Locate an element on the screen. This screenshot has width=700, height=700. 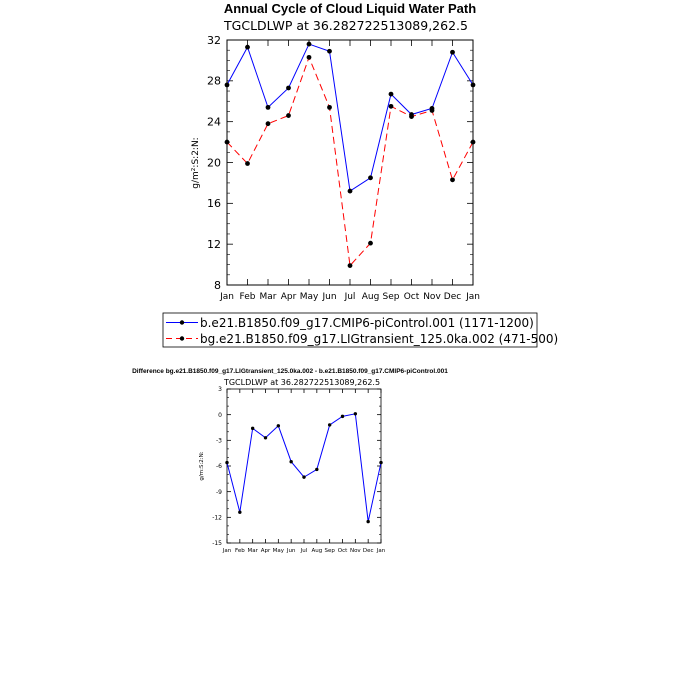
y-tick-label: -15 is located at coordinates (217, 543).